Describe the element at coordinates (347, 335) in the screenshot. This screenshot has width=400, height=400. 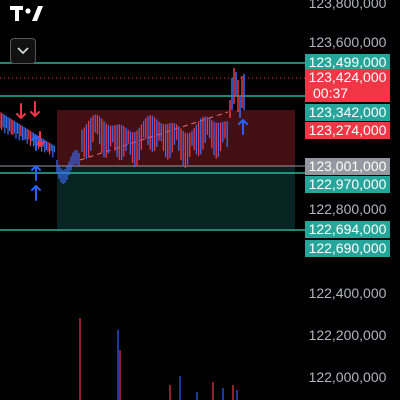
I see `axis-tick: 122,200,000` at that location.